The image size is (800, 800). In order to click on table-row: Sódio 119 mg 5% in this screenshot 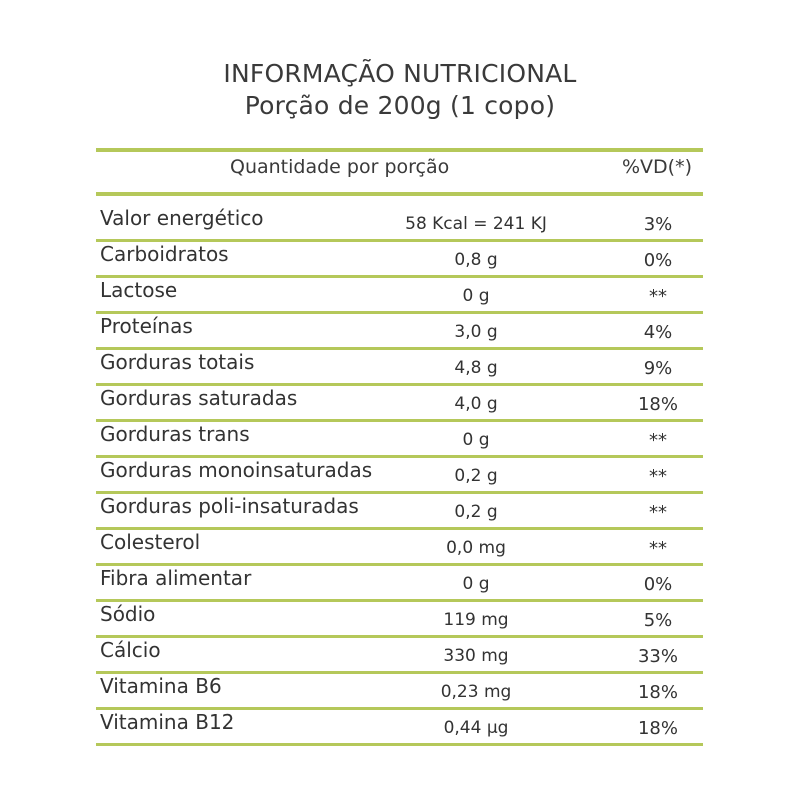, I will do `click(399, 618)`.